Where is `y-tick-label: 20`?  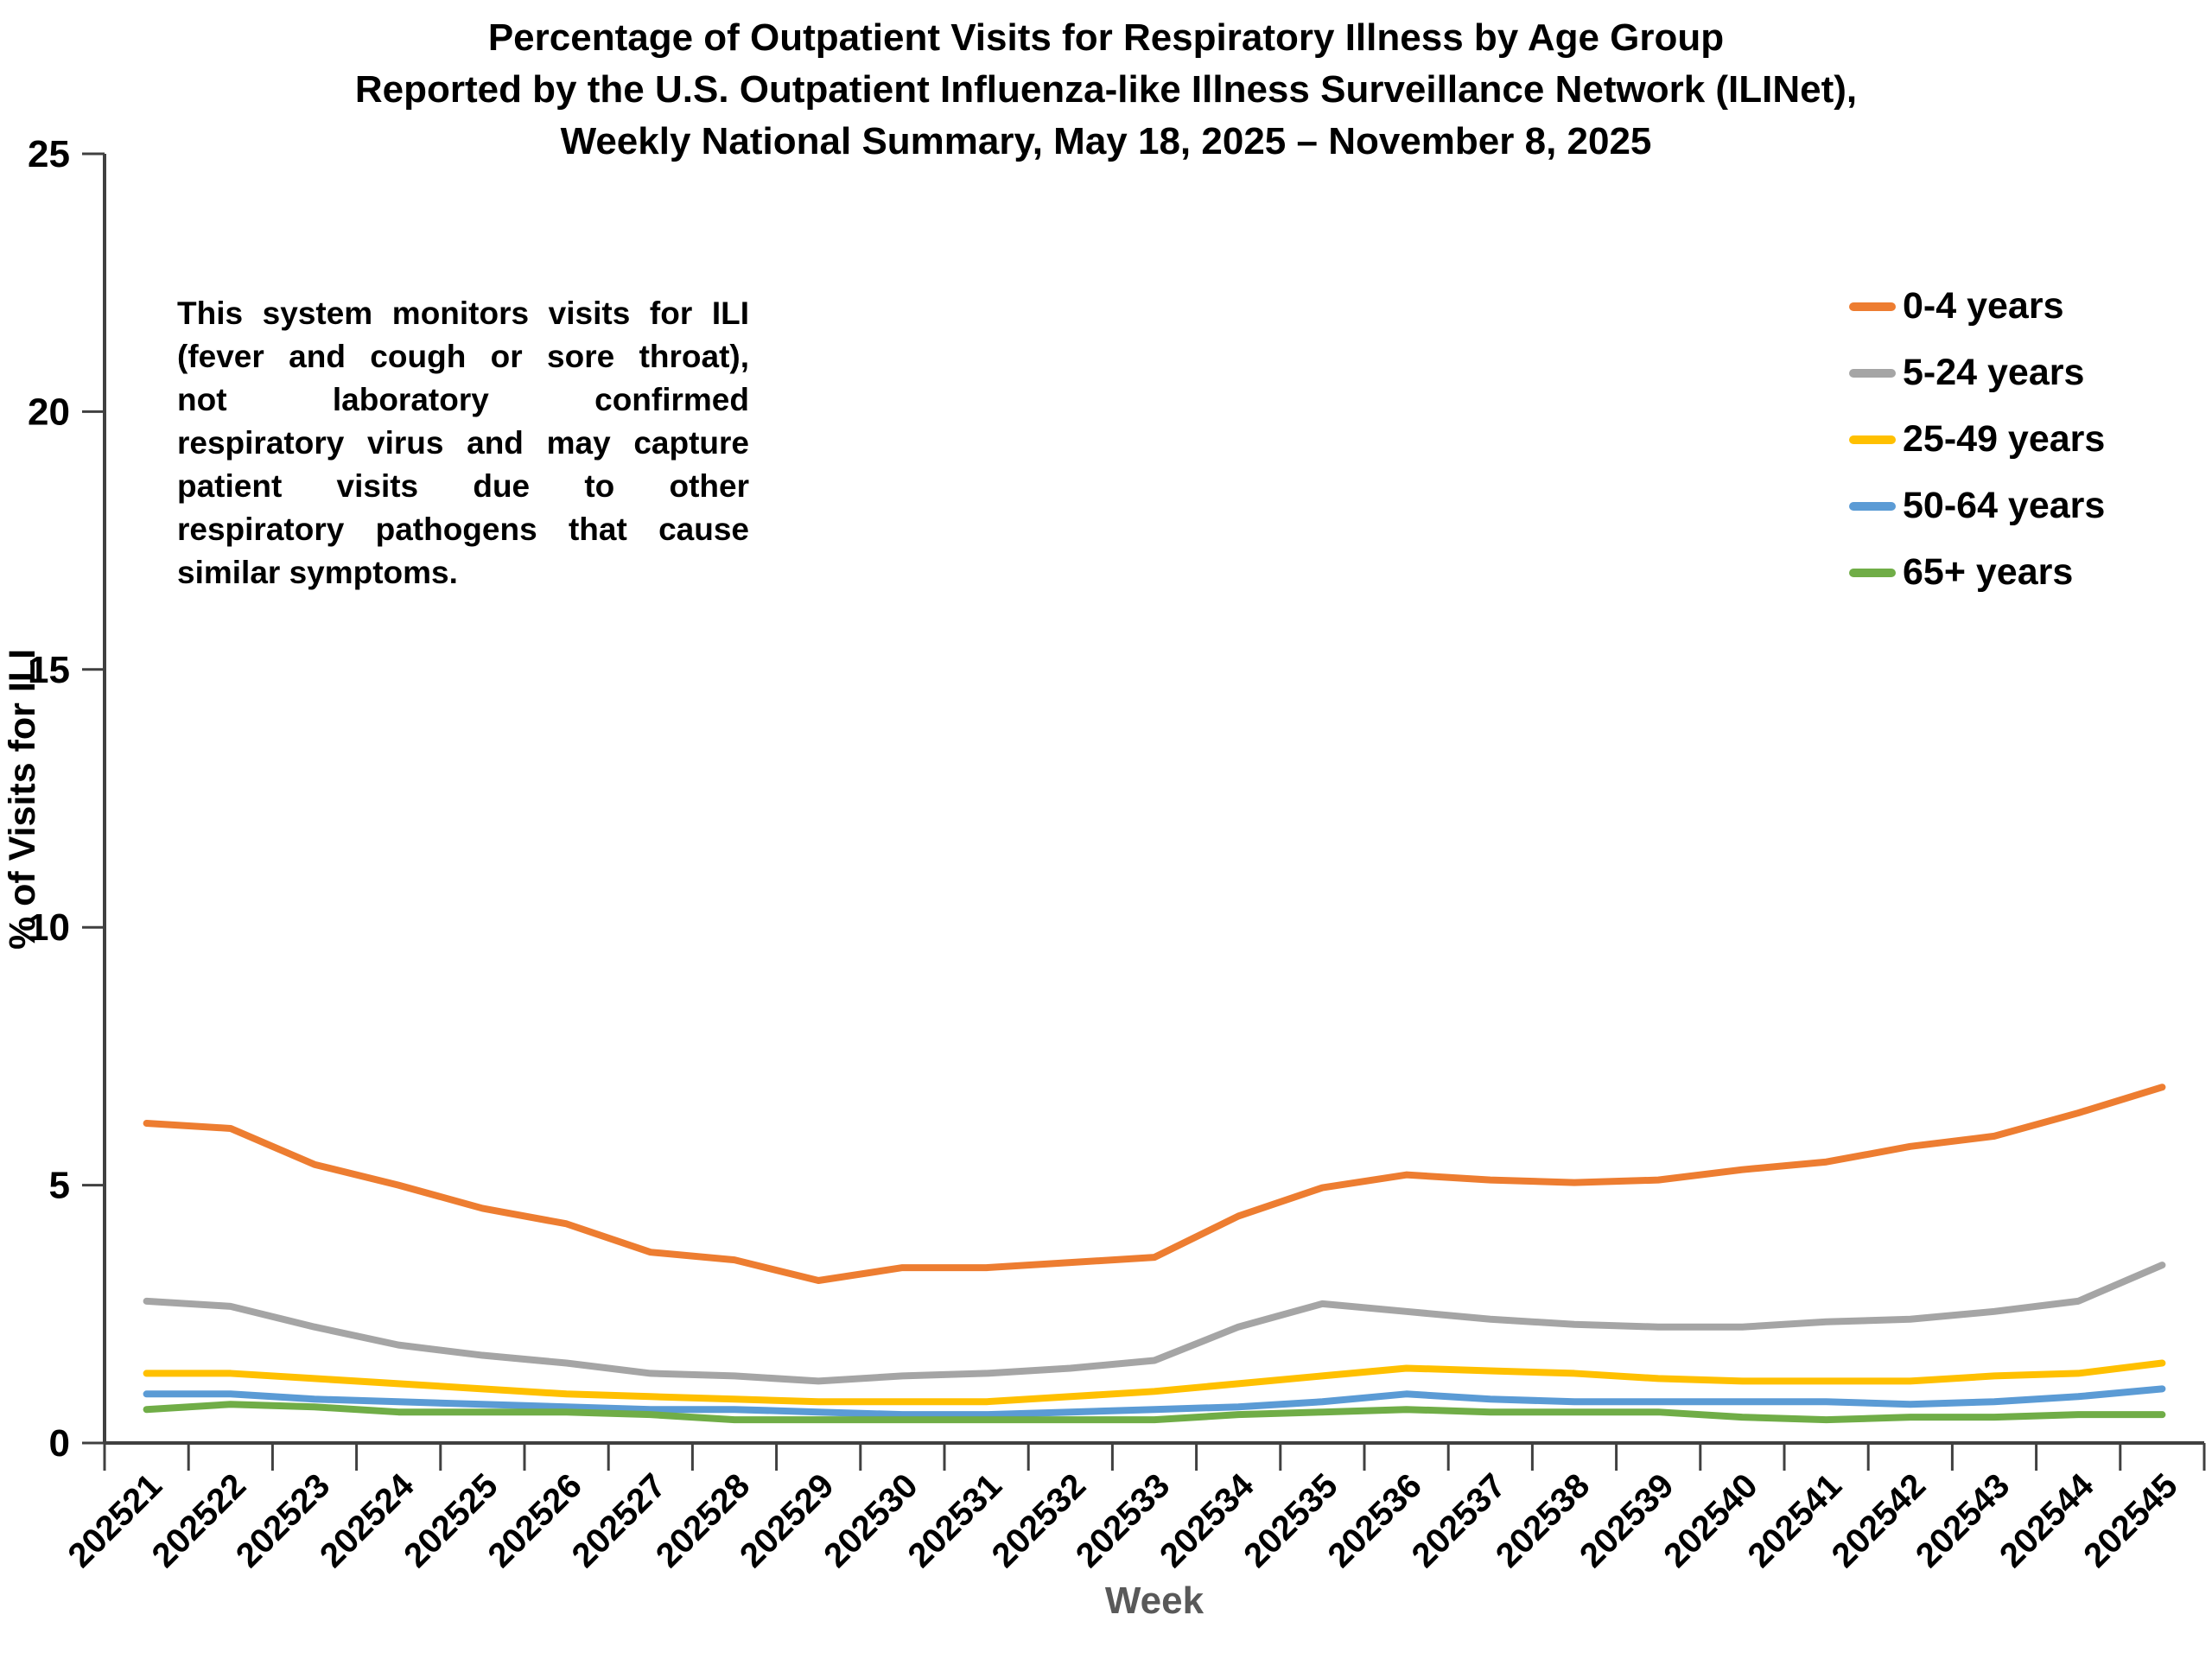 y-tick-label: 20 is located at coordinates (49, 412).